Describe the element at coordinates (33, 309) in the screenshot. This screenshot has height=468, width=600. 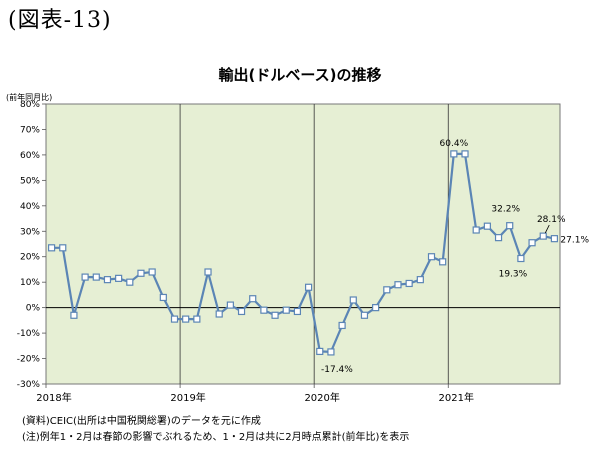
I see `y-tick-label: 0%` at that location.